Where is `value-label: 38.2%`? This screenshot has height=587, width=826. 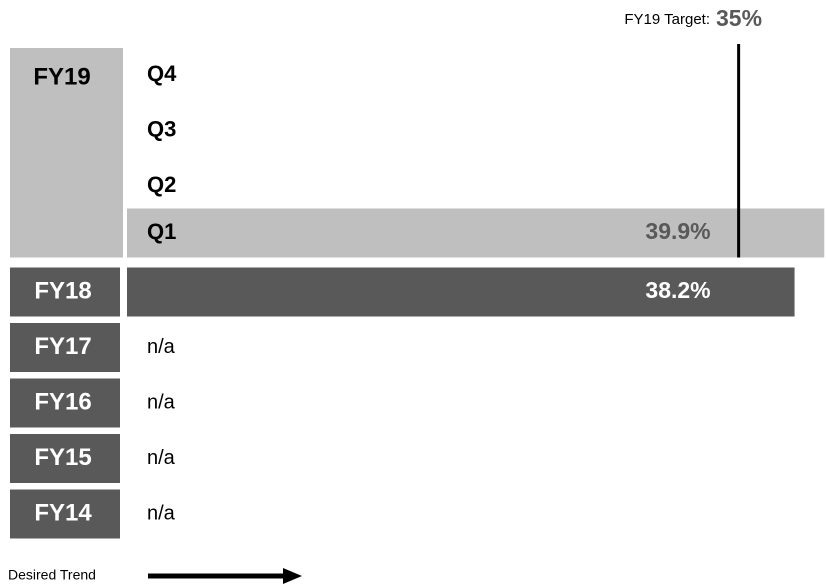 value-label: 38.2% is located at coordinates (677, 290).